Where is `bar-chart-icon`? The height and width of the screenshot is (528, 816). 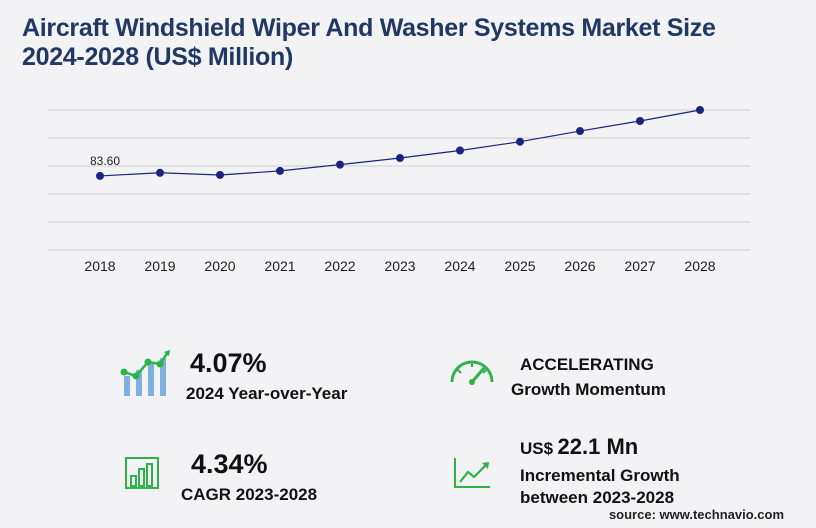
bar-chart-icon is located at coordinates (142, 473).